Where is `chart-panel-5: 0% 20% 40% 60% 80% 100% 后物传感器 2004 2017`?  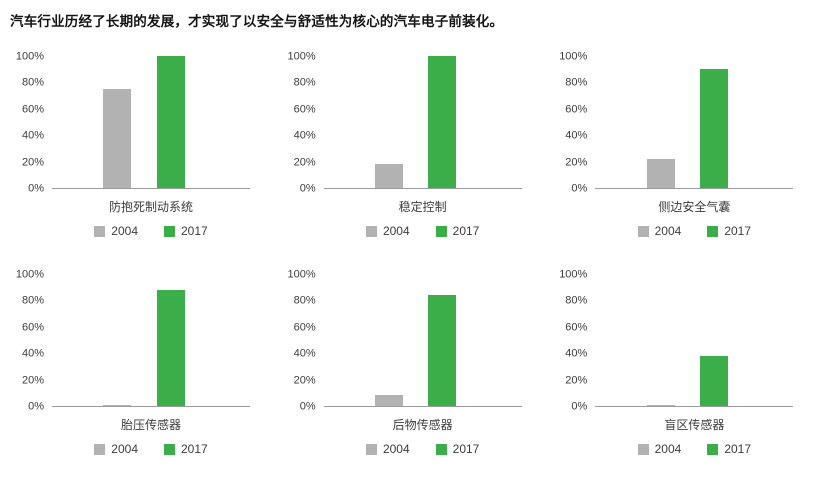 chart-panel-5: 0% 20% 40% 60% 80% 100% 后物传感器 2004 2017 is located at coordinates (408, 362).